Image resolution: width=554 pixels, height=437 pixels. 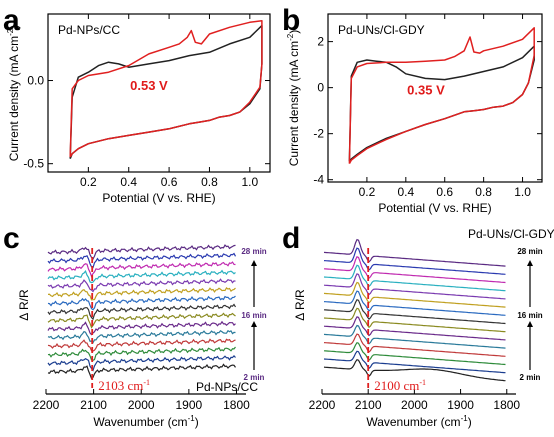 I want to click on x-tick-label: 2000, so click(x=141, y=405).